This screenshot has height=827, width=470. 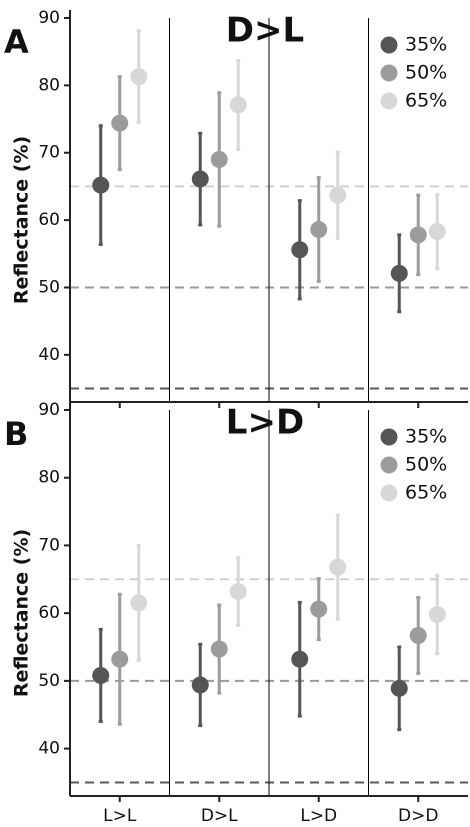 I want to click on chart-title: D>L, so click(x=265, y=31).